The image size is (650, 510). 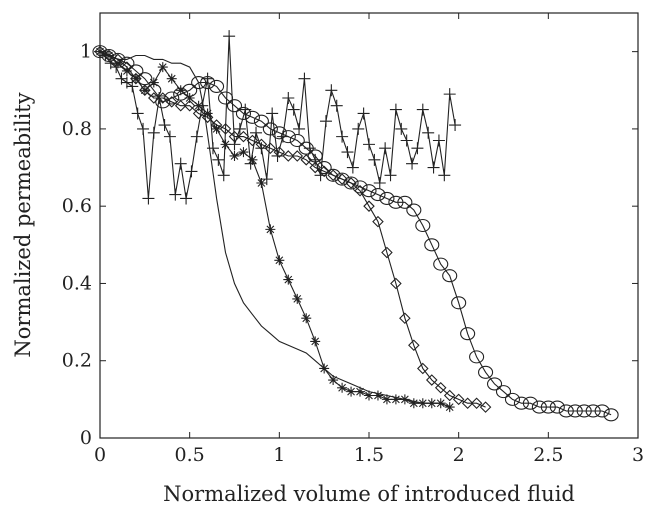 What do you see at coordinates (86, 438) in the screenshot?
I see `y-tick-label: 0` at bounding box center [86, 438].